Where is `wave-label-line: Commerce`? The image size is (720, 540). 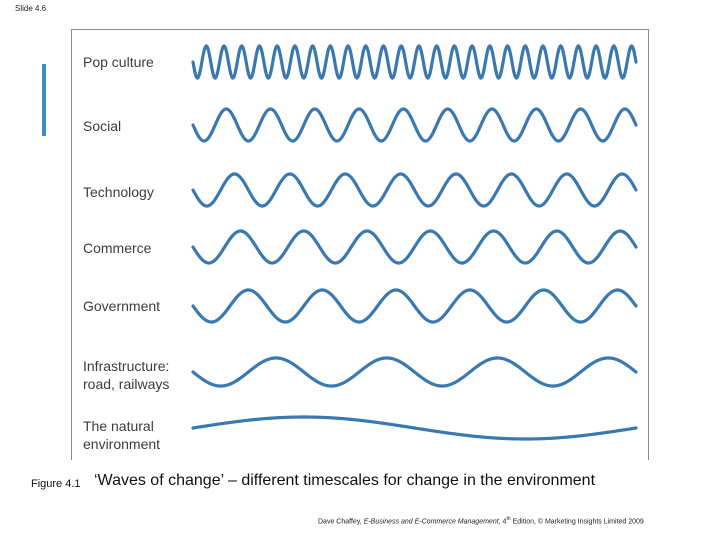 wave-label-line: Commerce is located at coordinates (117, 248).